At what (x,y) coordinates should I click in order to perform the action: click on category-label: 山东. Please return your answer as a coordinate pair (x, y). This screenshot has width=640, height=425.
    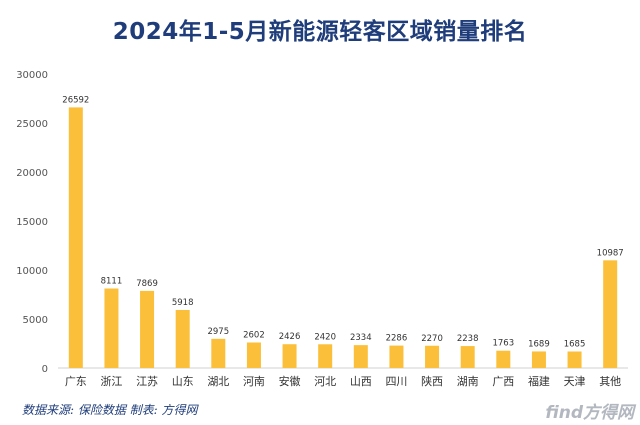
    Looking at the image, I should click on (183, 381).